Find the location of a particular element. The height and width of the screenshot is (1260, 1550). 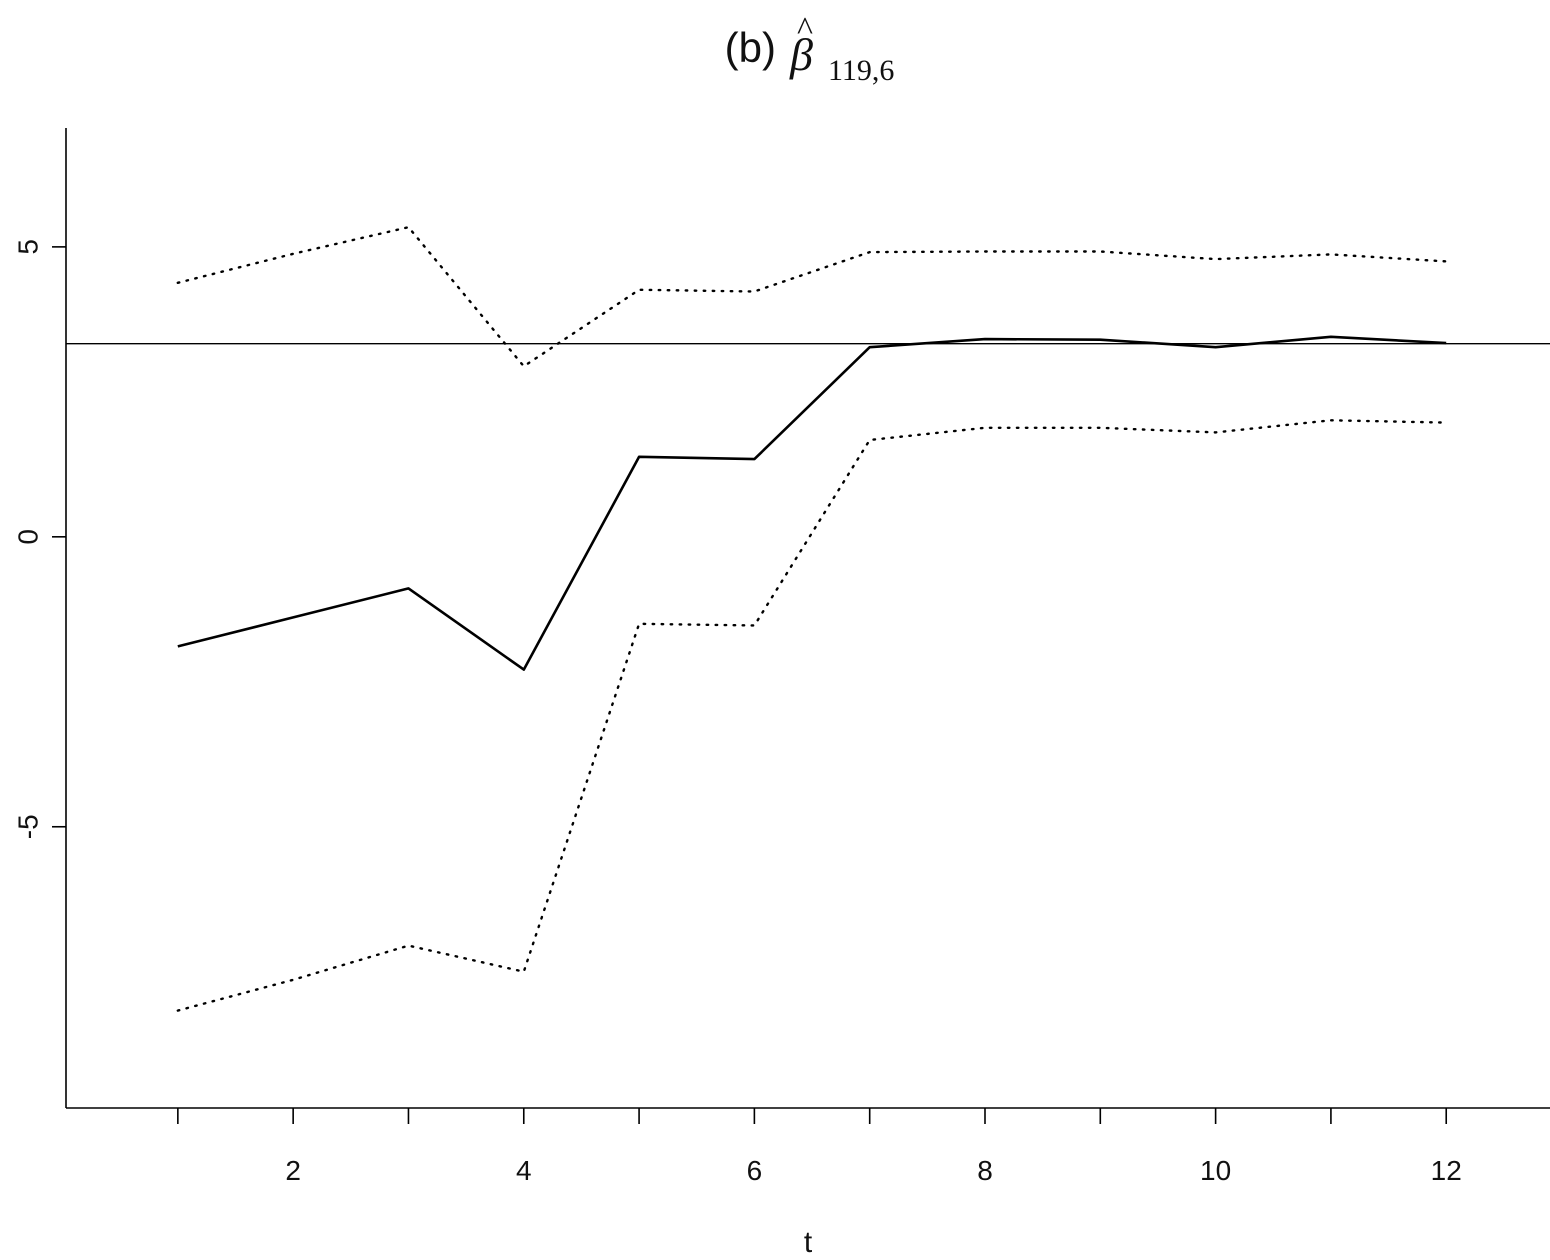

series-line-upper is located at coordinates (812, 296).